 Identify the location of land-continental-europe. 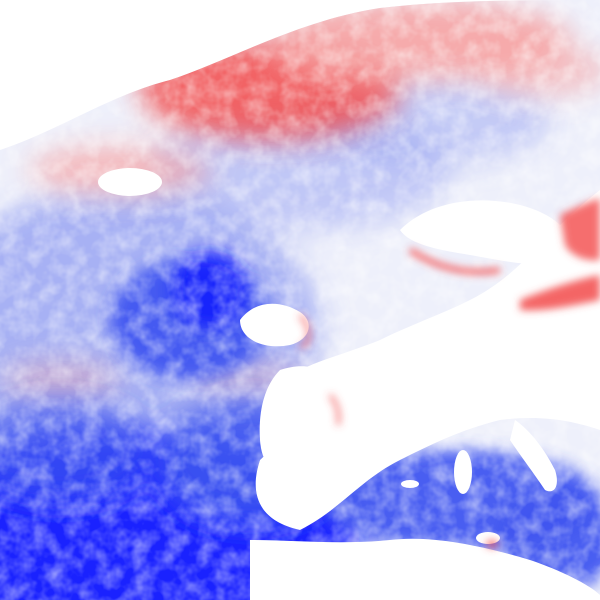
(465, 376).